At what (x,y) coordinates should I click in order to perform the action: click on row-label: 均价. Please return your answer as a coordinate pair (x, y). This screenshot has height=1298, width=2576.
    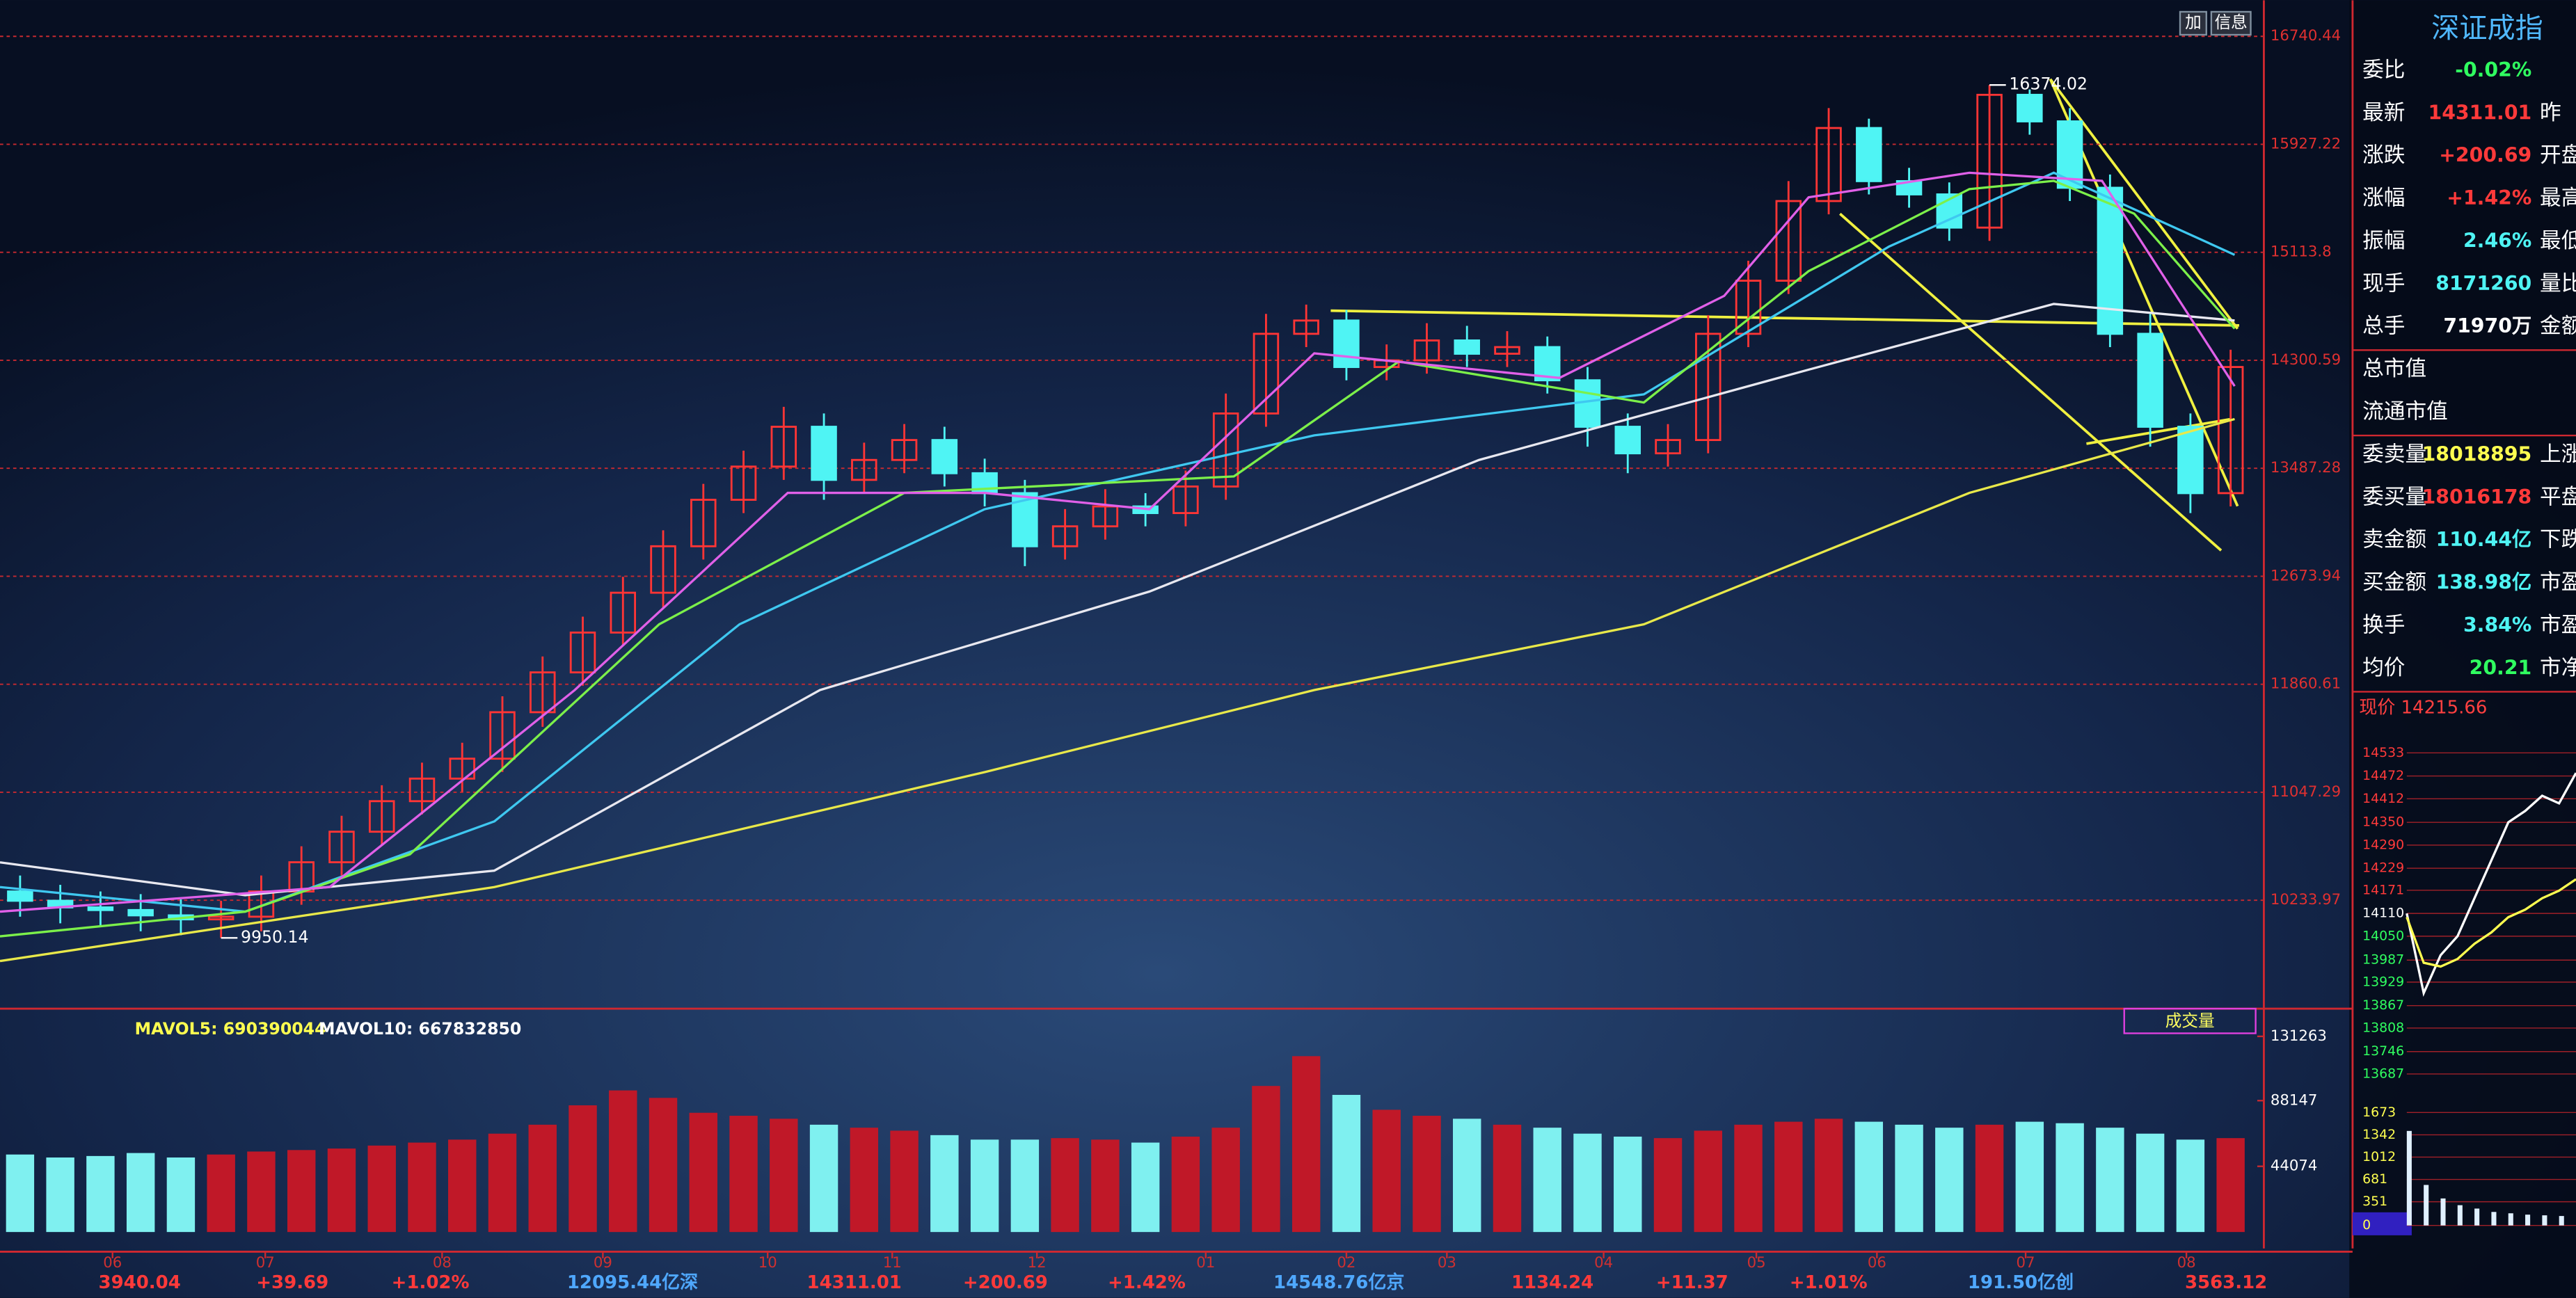
    Looking at the image, I should click on (2383, 668).